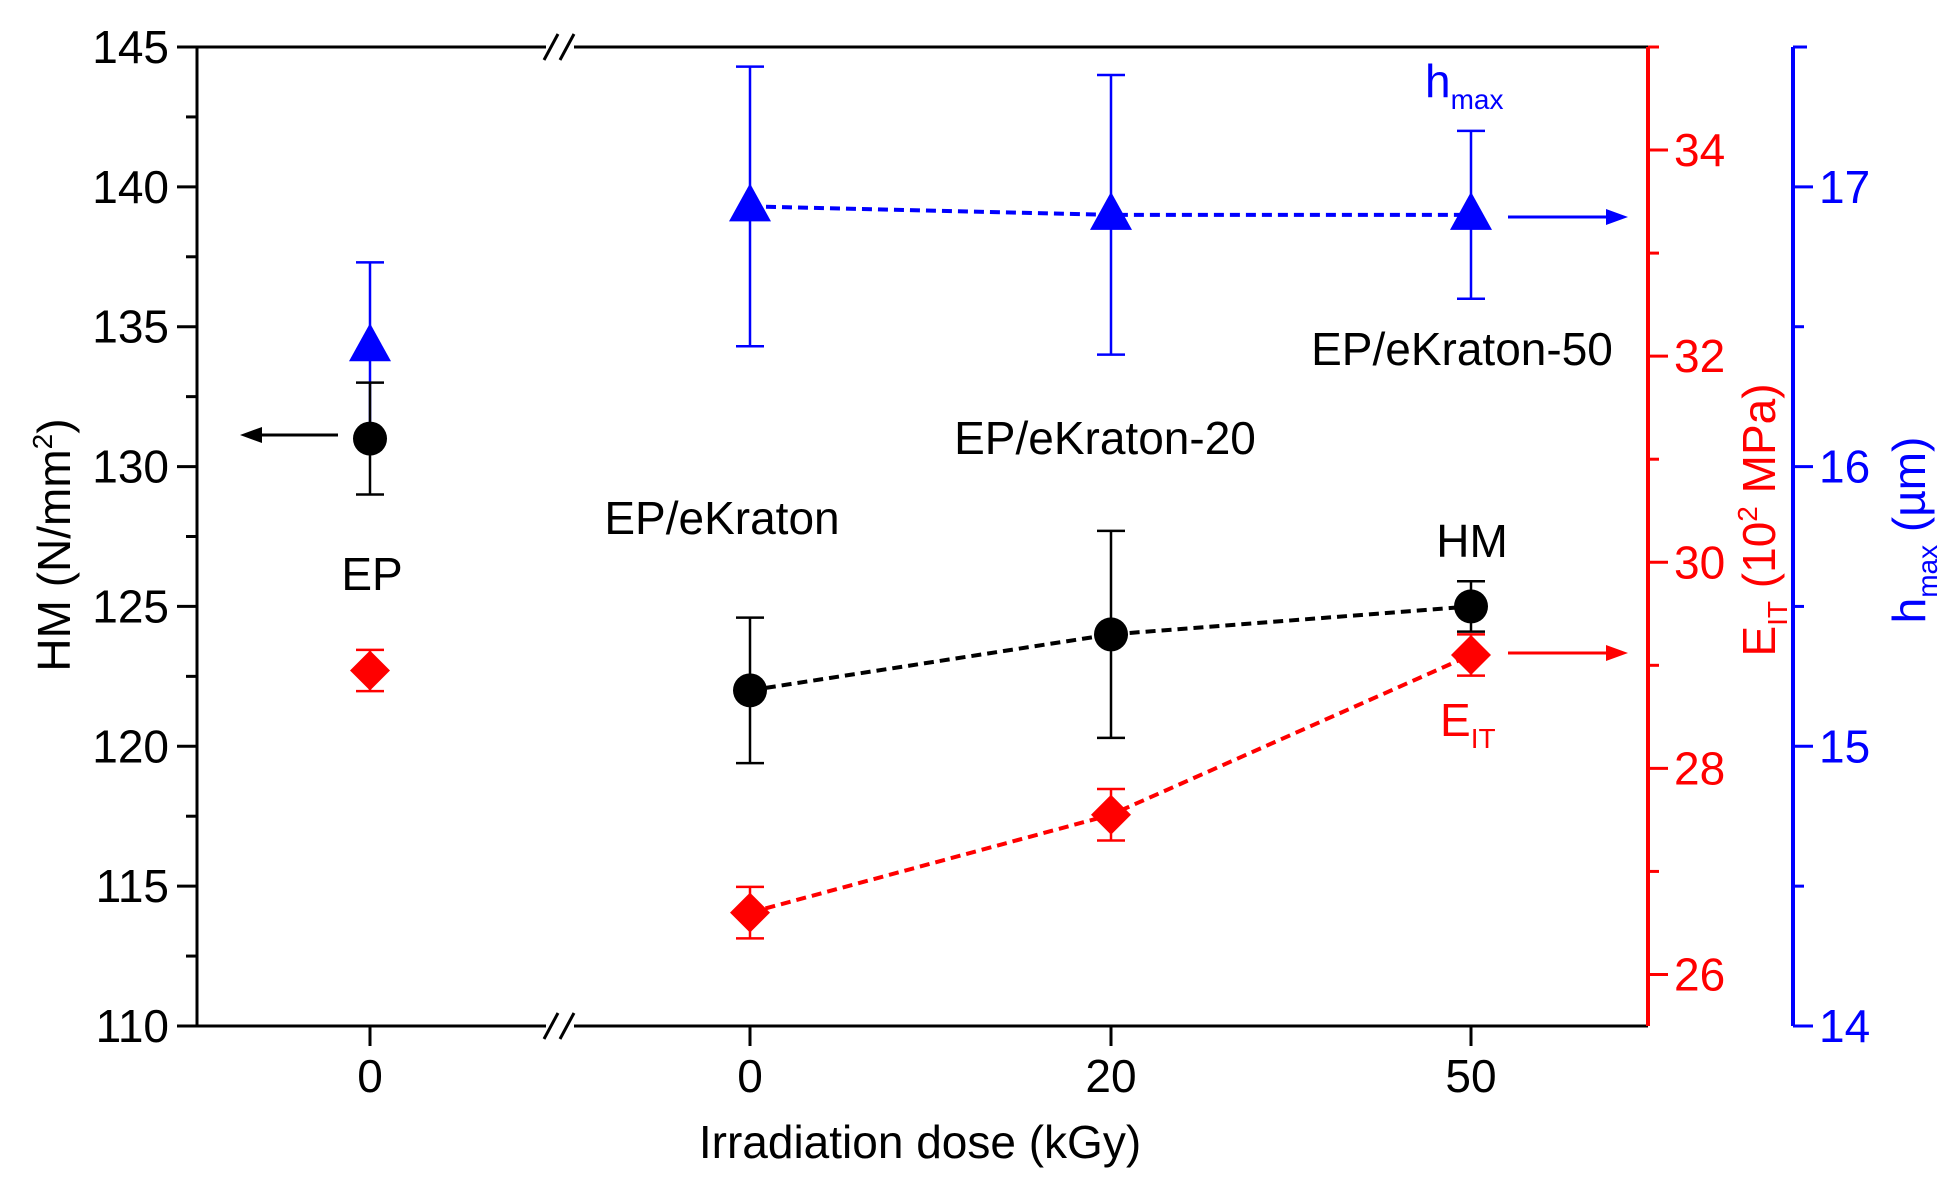 The width and height of the screenshot is (1951, 1188). Describe the element at coordinates (1105, 438) in the screenshot. I see `label-ep-ekraton-20: EP/eKraton-20` at that location.